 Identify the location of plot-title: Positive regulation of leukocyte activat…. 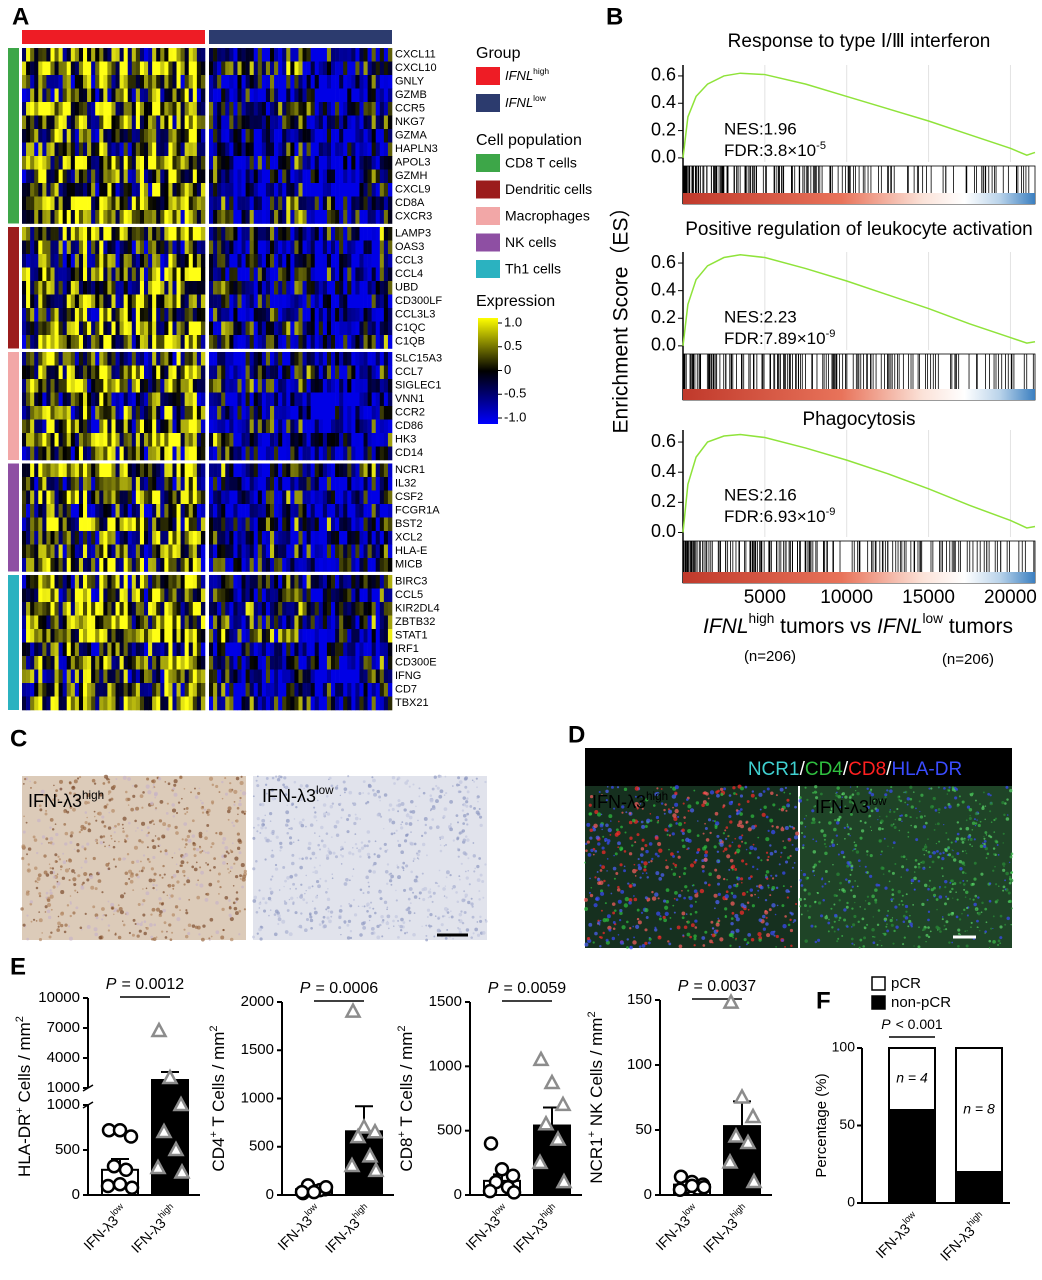
(859, 229).